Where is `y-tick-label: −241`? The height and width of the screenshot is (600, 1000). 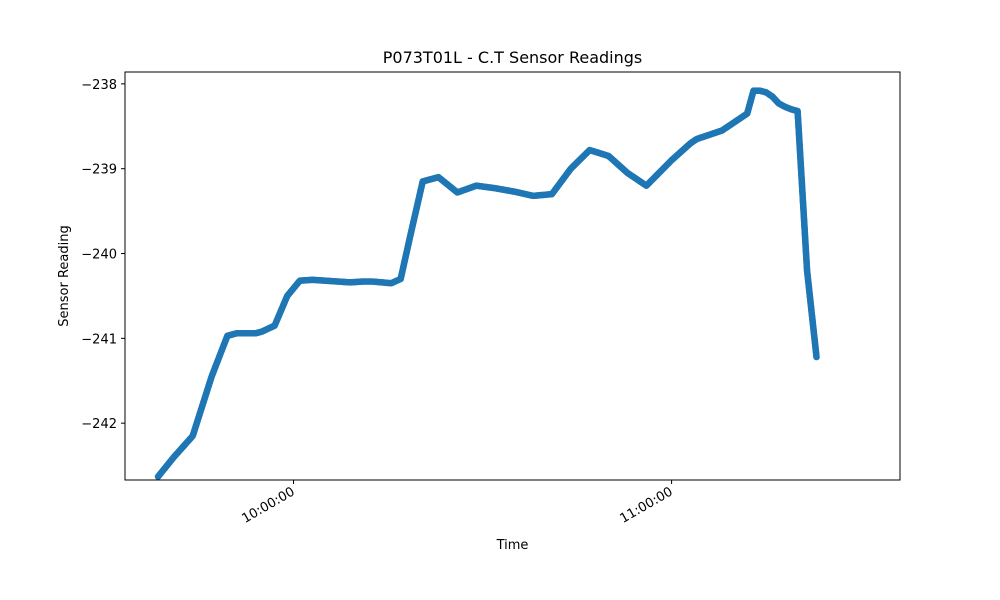
y-tick-label: −241 is located at coordinates (99, 339).